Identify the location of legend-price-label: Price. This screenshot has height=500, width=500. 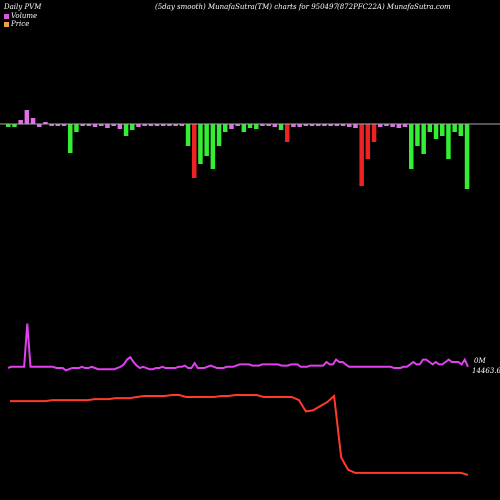
(20, 24).